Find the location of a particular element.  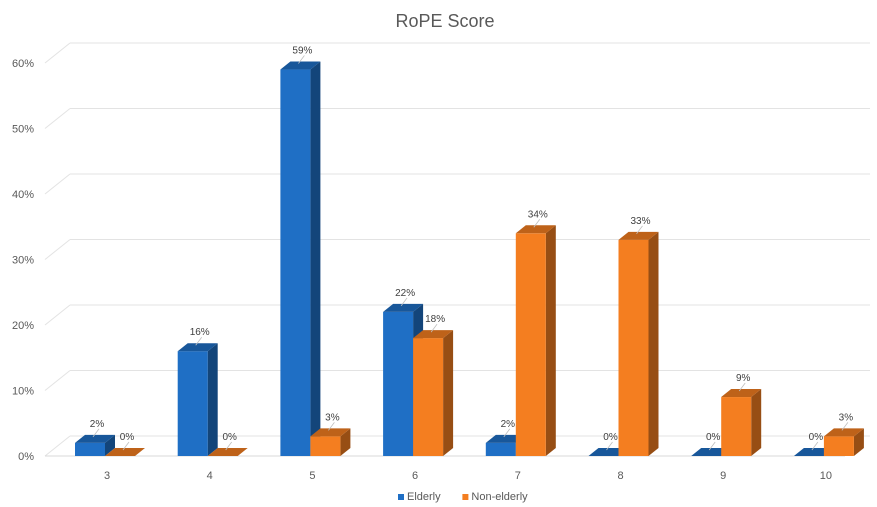

data-label: 2% is located at coordinates (97, 424).